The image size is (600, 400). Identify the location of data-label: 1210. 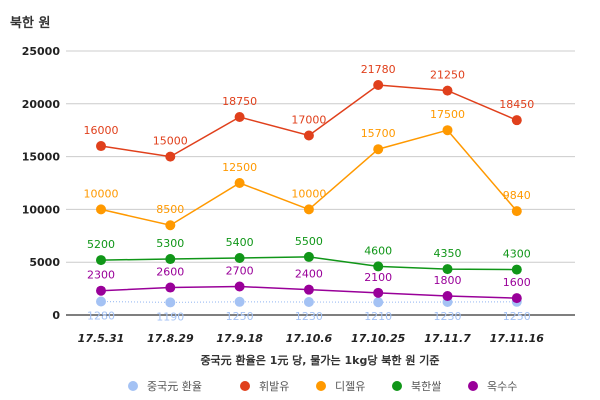
(378, 316).